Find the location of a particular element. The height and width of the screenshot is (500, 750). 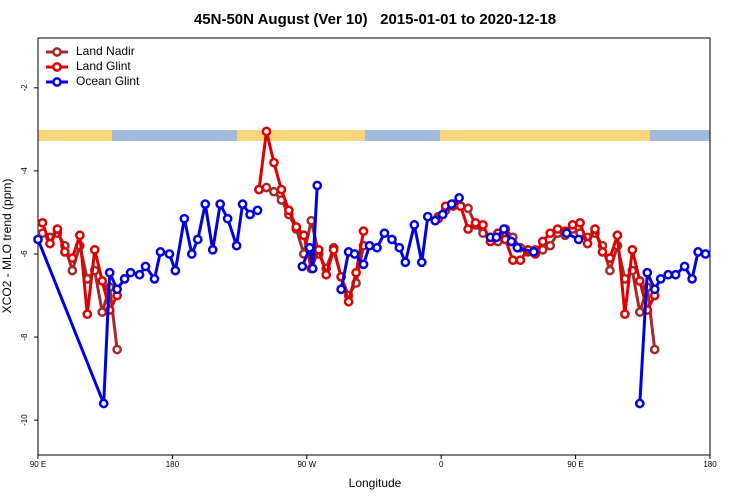

x-tick-label: 90 W is located at coordinates (306, 464).